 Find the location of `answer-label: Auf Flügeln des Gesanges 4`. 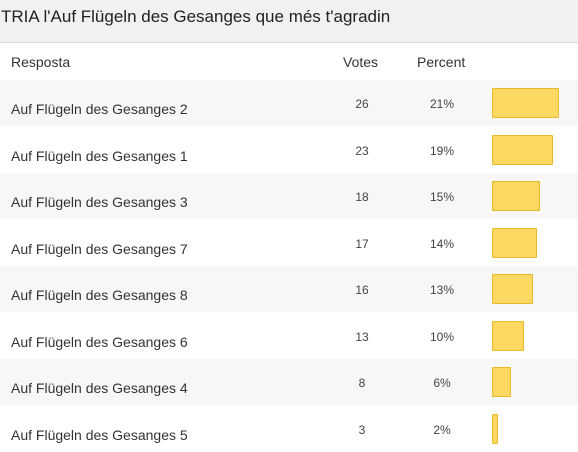

answer-label: Auf Flügeln des Gesanges 4 is located at coordinates (99, 388).